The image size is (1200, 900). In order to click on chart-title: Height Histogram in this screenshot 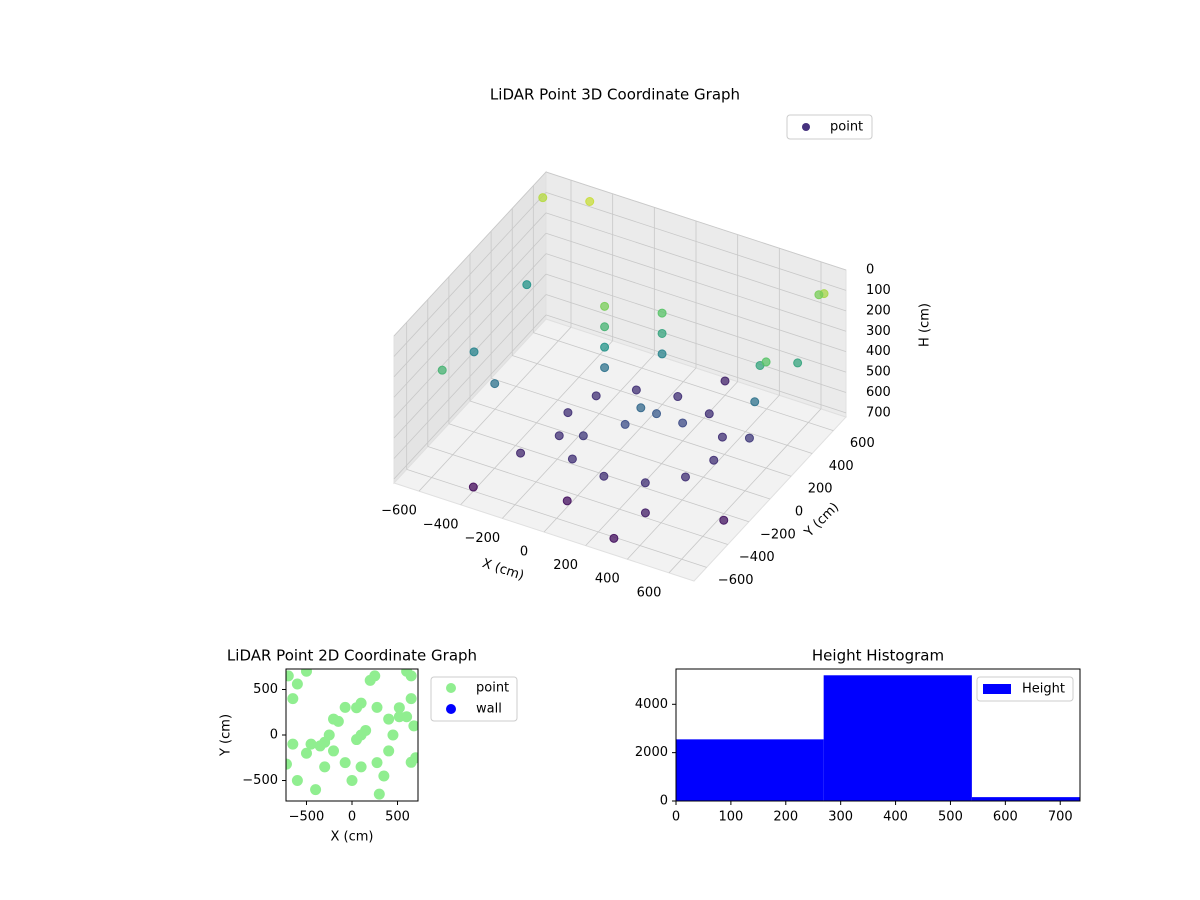, I will do `click(878, 656)`.